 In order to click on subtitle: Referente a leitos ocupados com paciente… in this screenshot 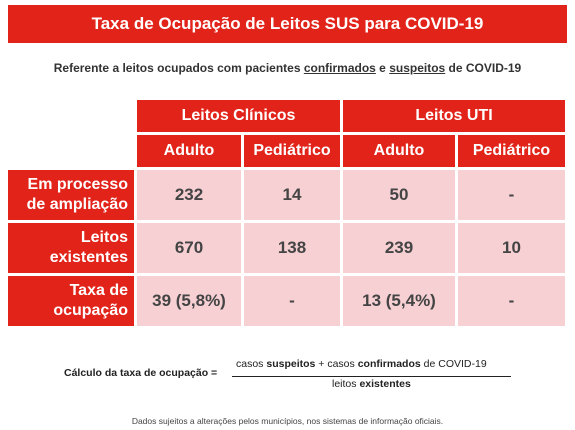, I will do `click(287, 68)`.